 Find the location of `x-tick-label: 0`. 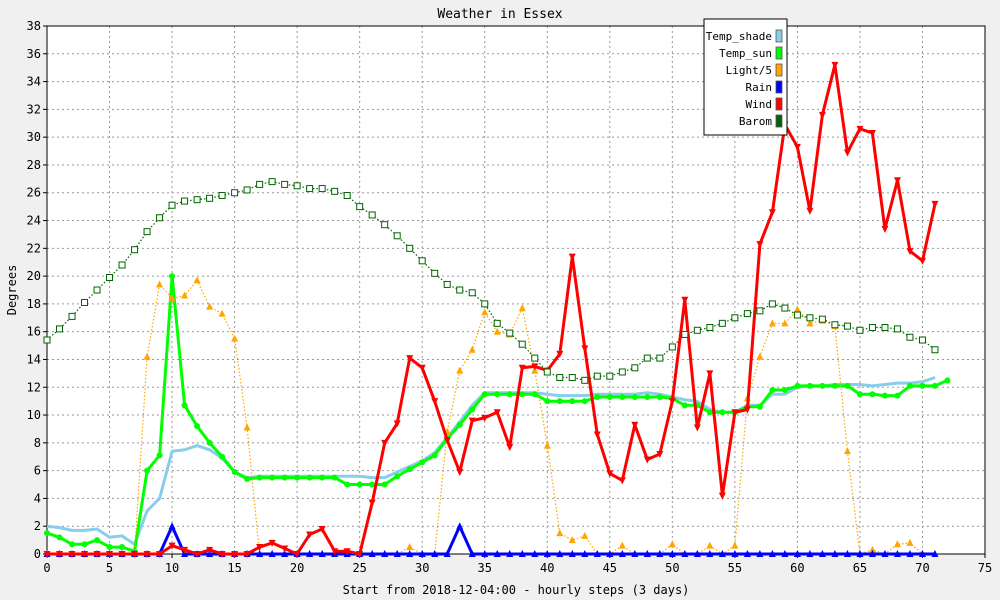

x-tick-label: 0 is located at coordinates (46, 568).